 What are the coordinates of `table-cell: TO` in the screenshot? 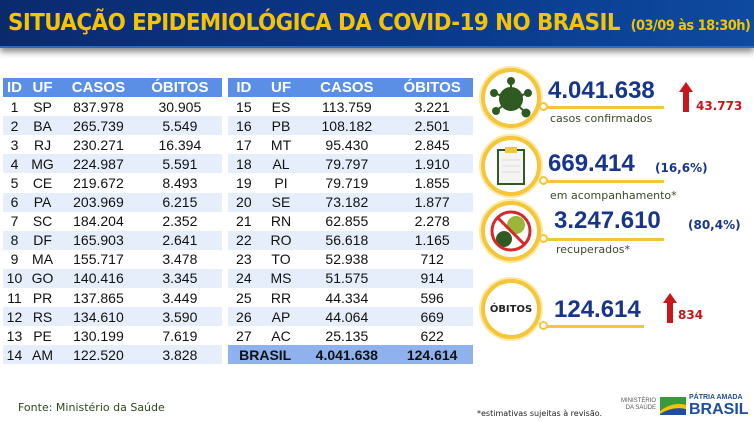 It's located at (281, 259).